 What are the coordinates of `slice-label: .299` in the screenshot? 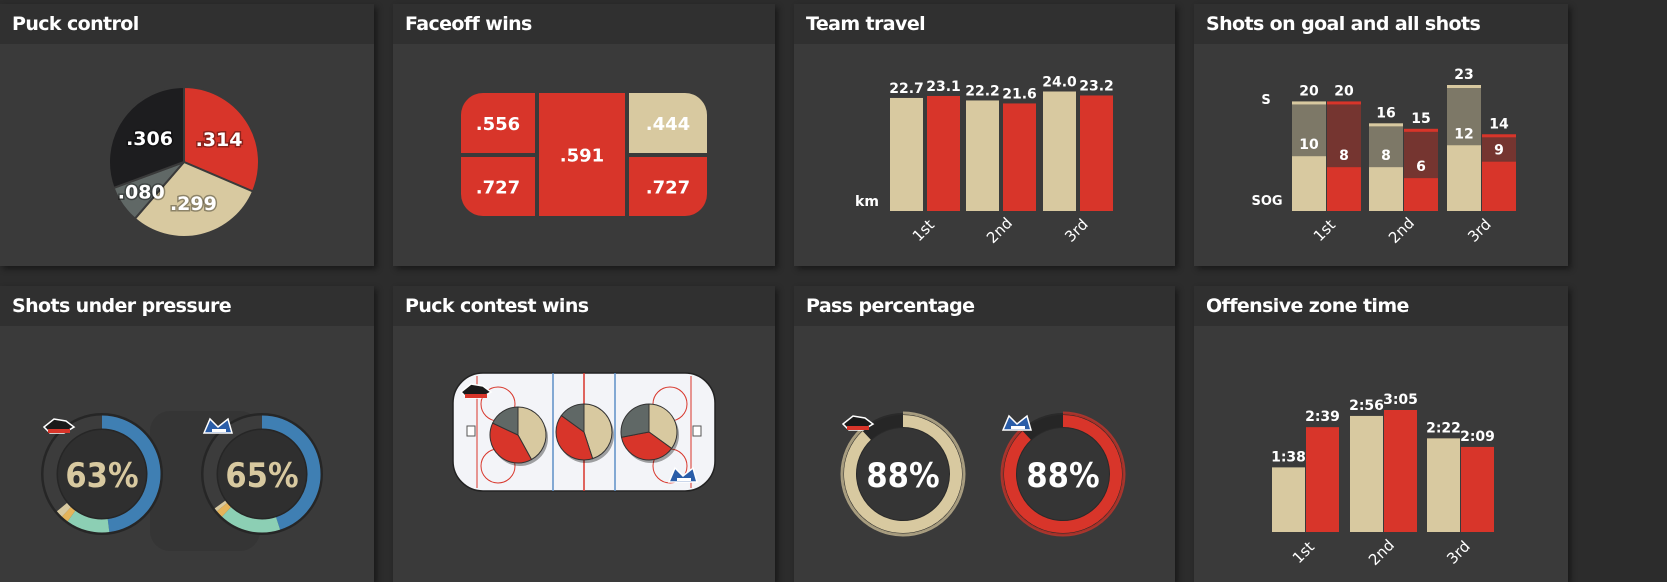 It's located at (193, 204).